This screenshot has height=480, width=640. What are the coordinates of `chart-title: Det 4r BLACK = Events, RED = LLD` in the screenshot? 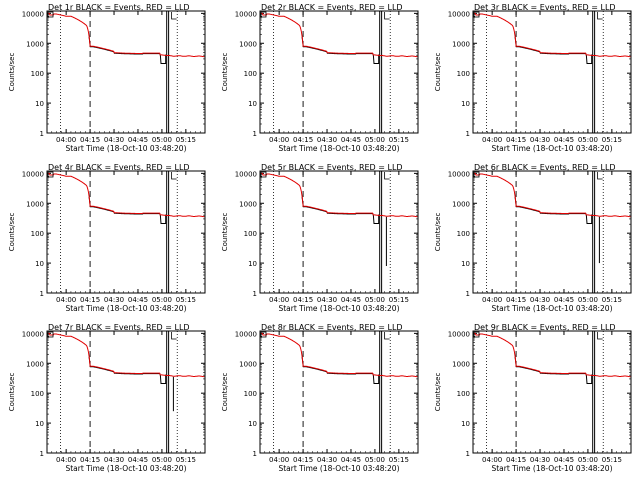 It's located at (119, 167).